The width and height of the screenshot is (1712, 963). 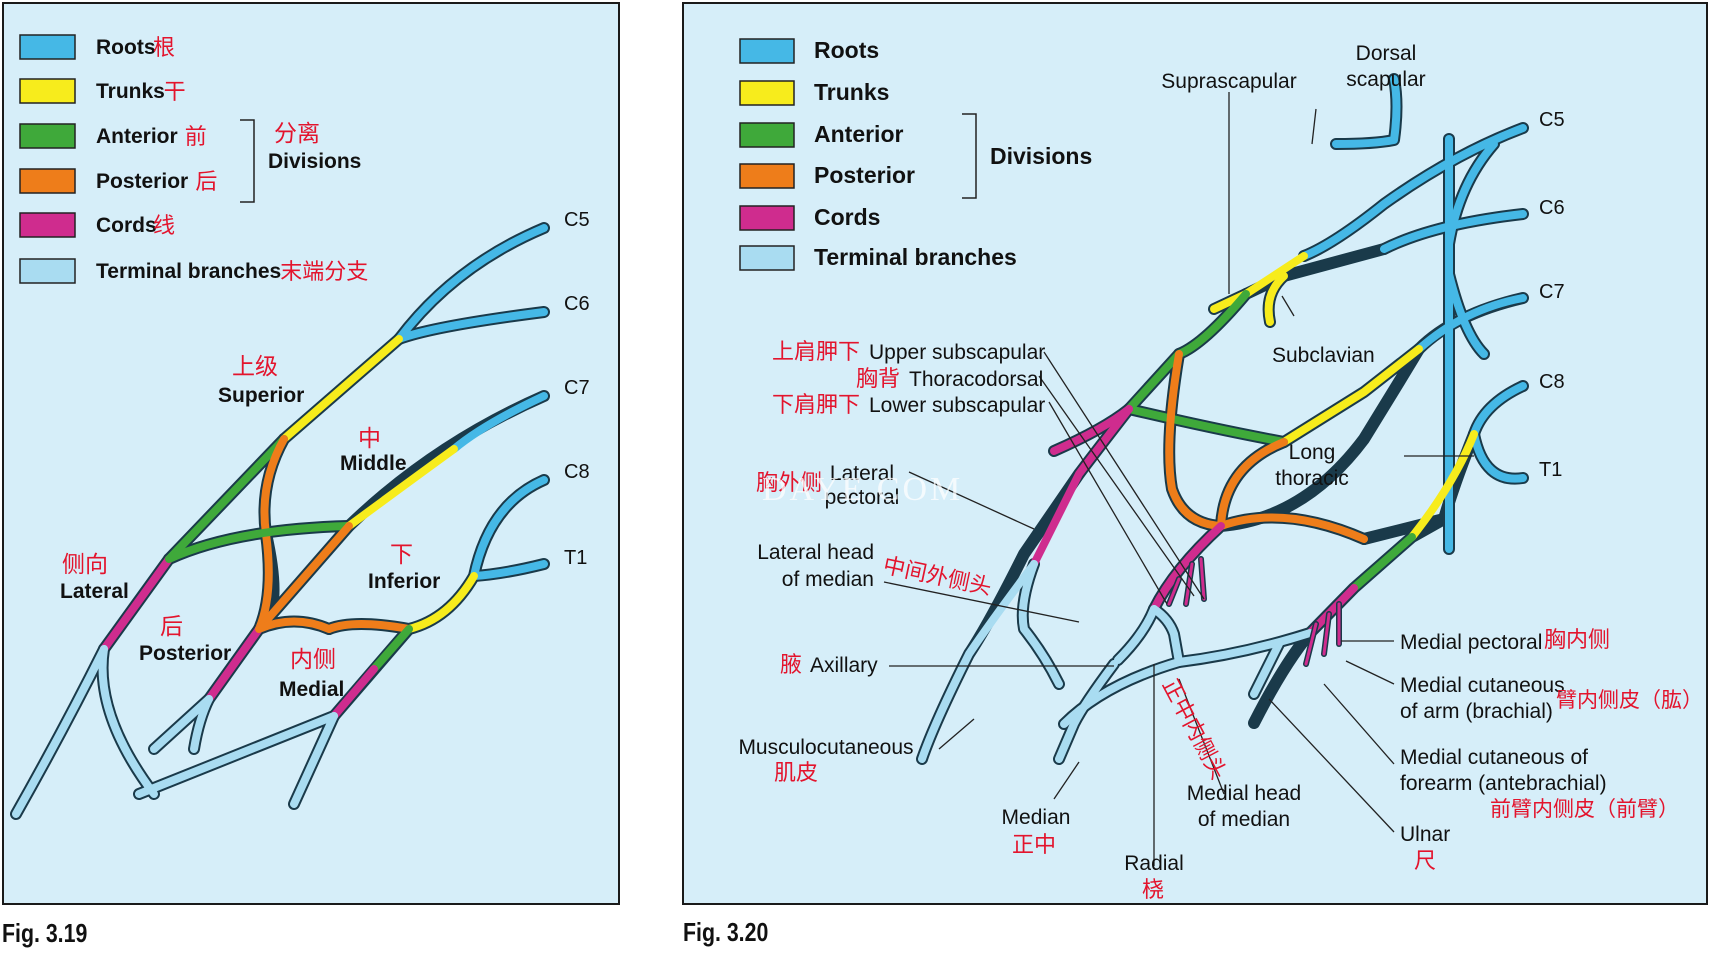 I want to click on lateral-head-label-1: Lateral head, so click(x=815, y=552).